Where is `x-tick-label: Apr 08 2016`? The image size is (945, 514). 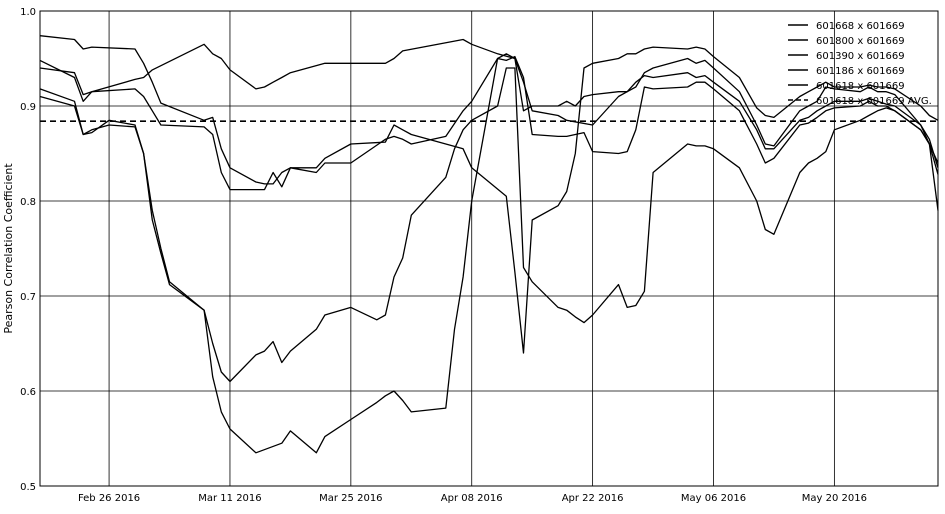 x-tick-label: Apr 08 2016 is located at coordinates (472, 498).